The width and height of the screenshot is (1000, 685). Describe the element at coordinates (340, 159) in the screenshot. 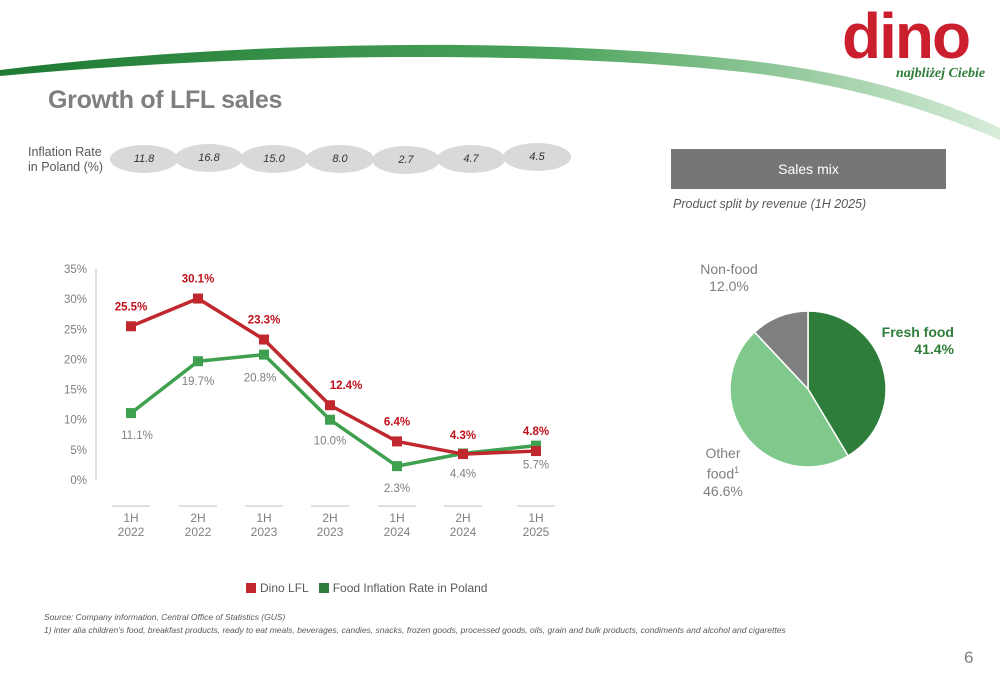

I see `inflation-pill: 8.0` at that location.